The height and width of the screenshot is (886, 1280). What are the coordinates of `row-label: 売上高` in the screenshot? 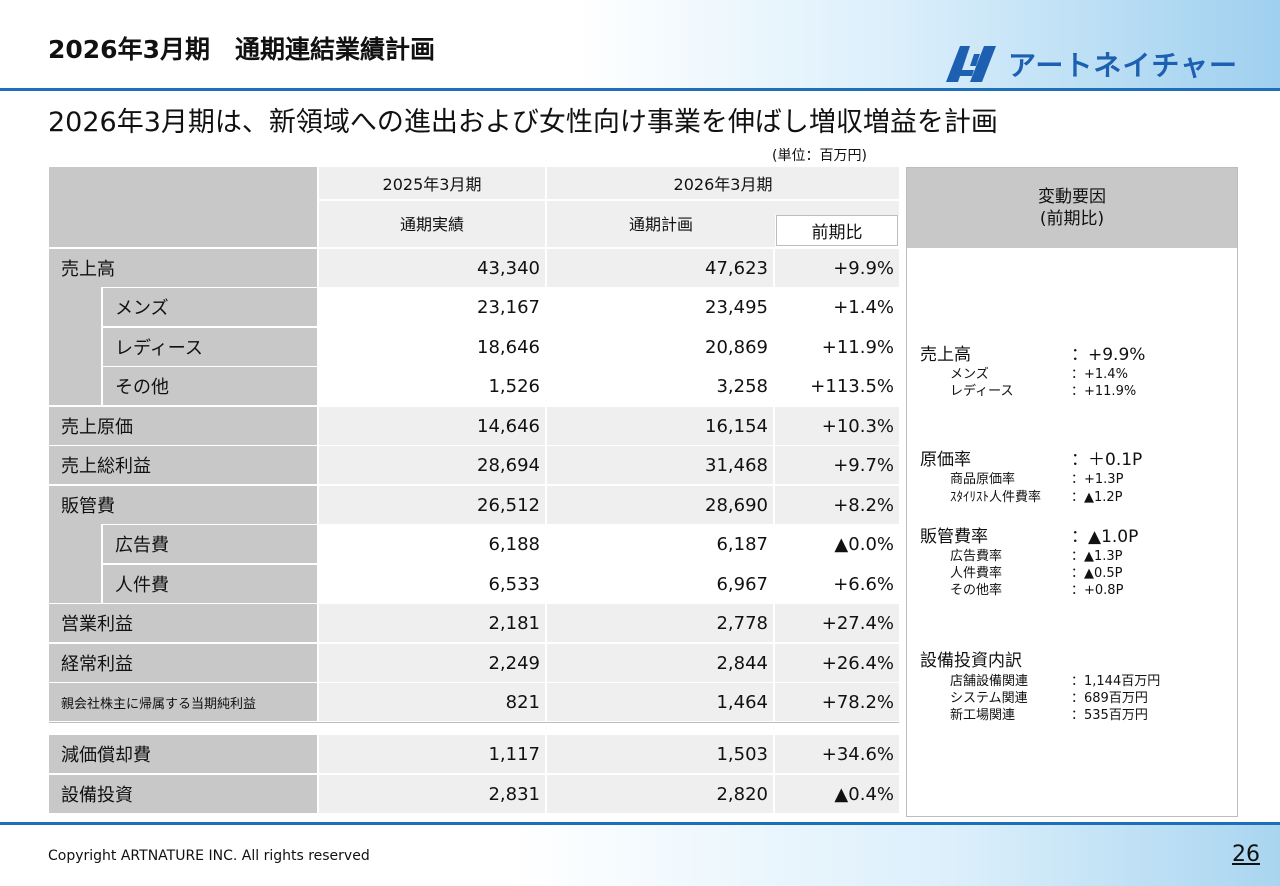 It's located at (183, 268).